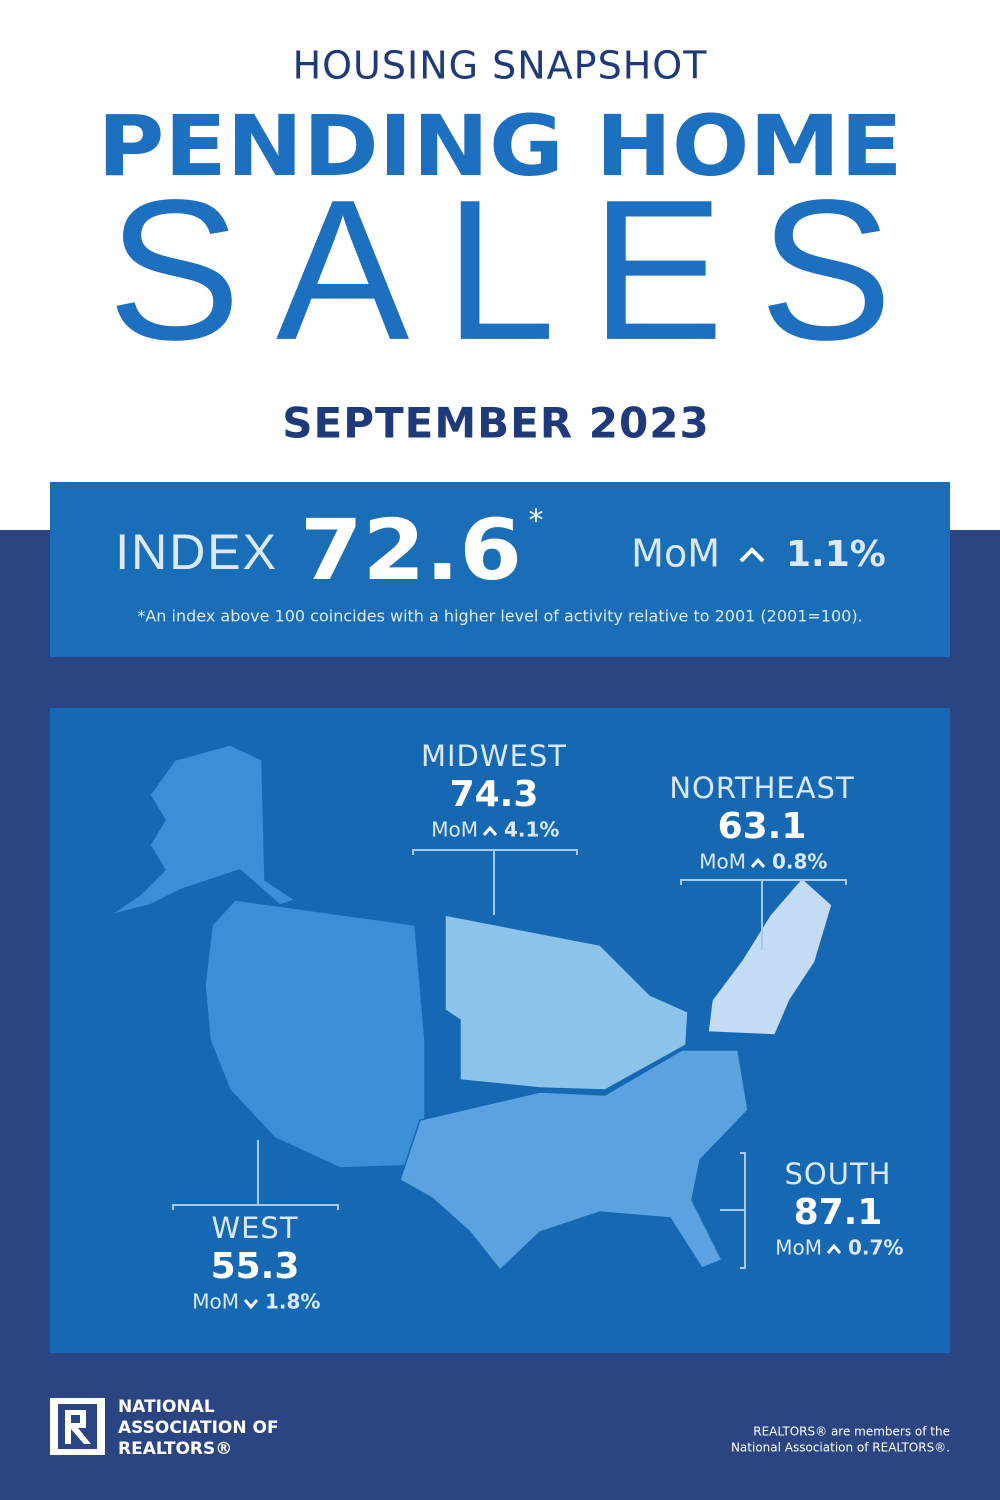  What do you see at coordinates (574, 1160) in the screenshot?
I see `south-region` at bounding box center [574, 1160].